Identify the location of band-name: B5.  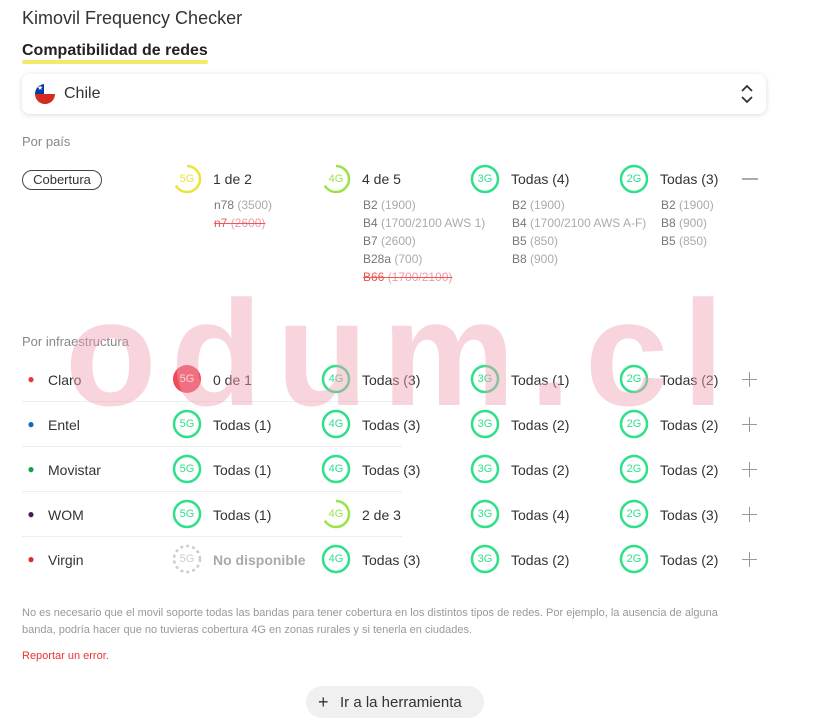
(670, 241).